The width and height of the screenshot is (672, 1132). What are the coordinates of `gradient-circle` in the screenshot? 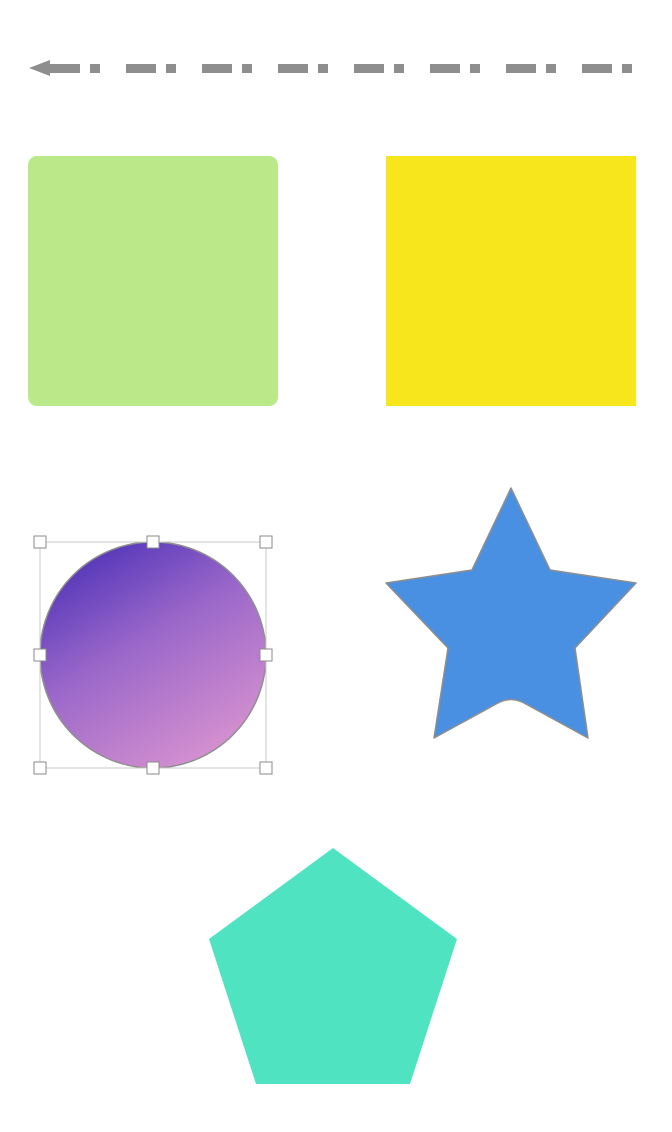 It's located at (153, 655).